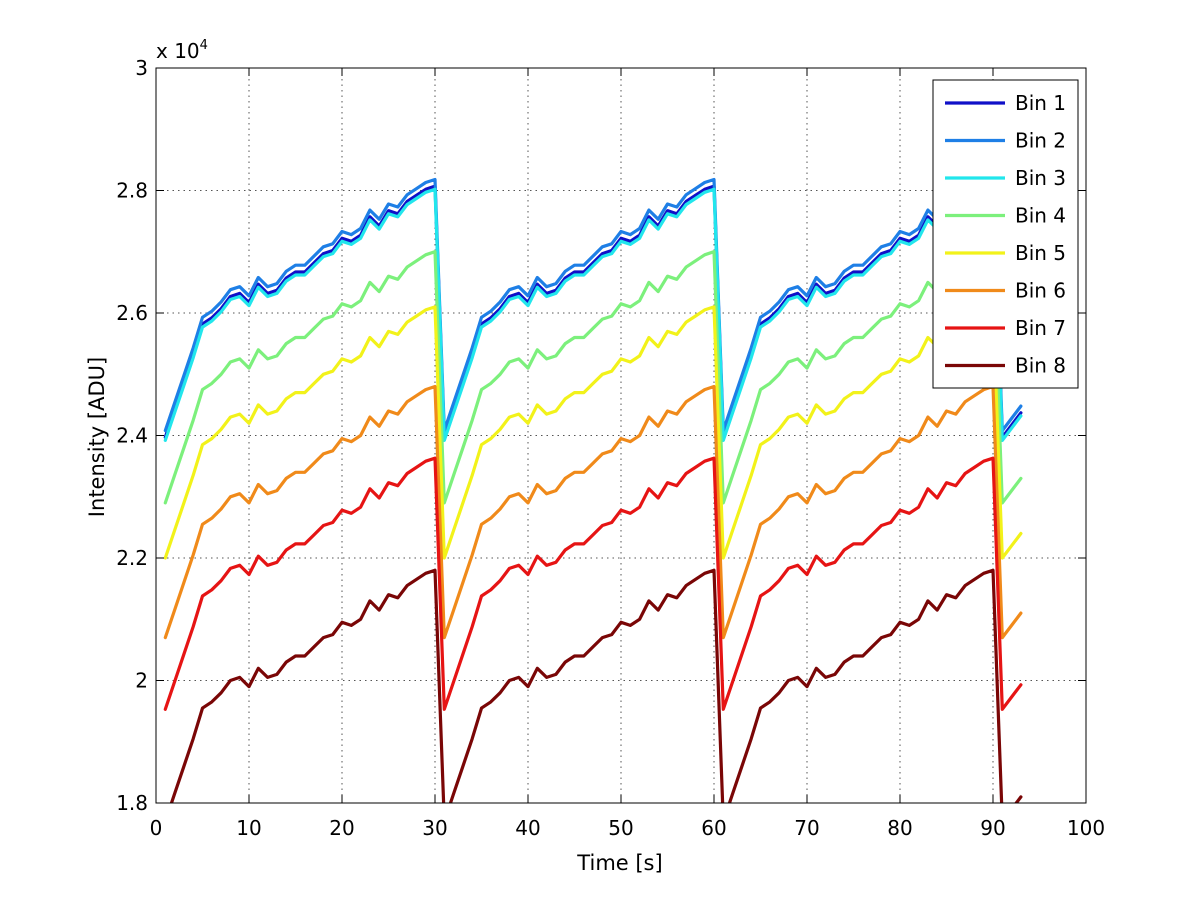 The image size is (1200, 901). I want to click on legend: Bin 1 Bin 2 Bin 3 Bin 4 Bin 5 Bin 6 Bin 7 Bin 8, so click(1005, 234).